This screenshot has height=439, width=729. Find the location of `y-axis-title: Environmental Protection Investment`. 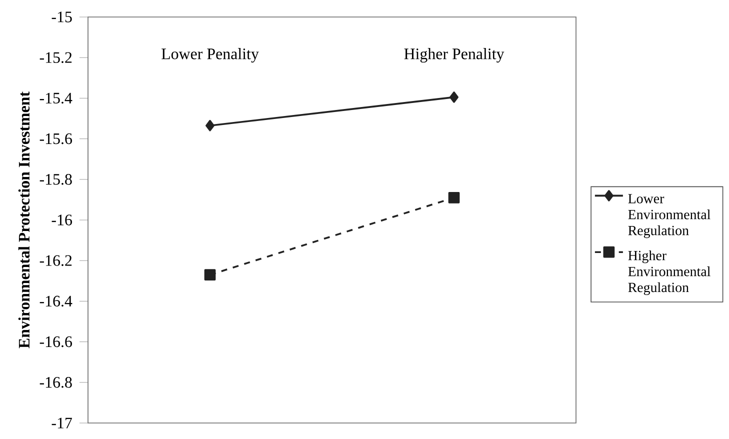

y-axis-title: Environmental Protection Investment is located at coordinates (24, 220).